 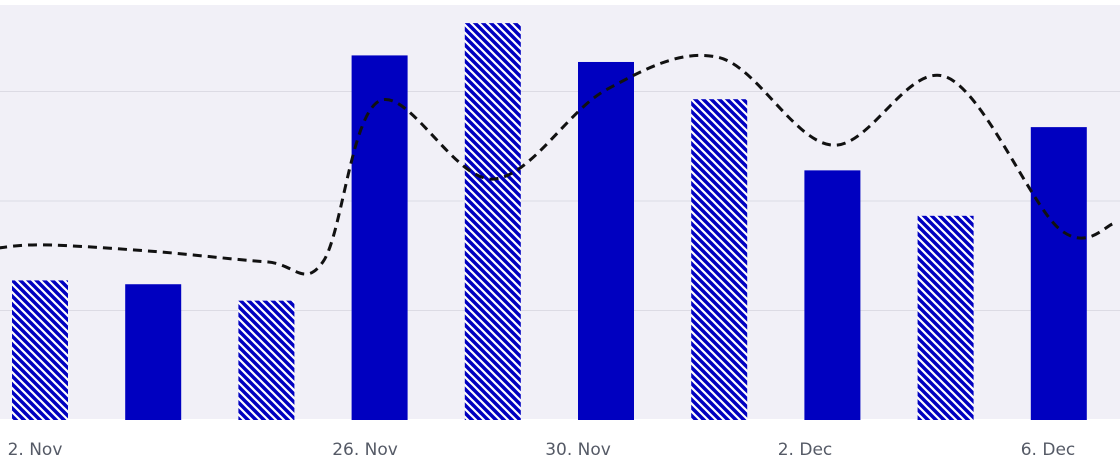 What do you see at coordinates (35, 450) in the screenshot?
I see `x-tick-label: 2. Nov` at bounding box center [35, 450].